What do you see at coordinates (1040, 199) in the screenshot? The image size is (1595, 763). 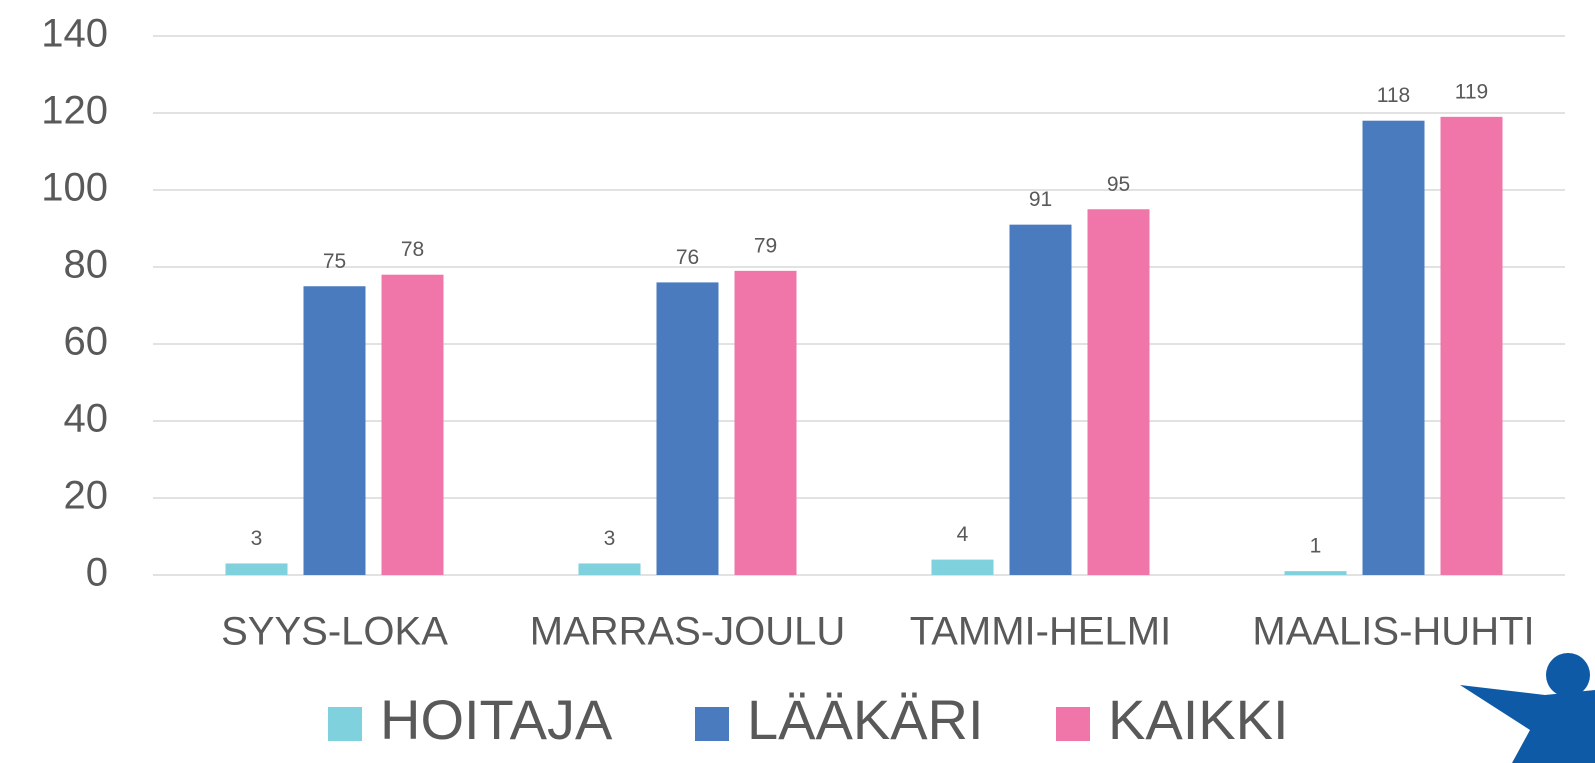 I see `value-label: 91` at bounding box center [1040, 199].